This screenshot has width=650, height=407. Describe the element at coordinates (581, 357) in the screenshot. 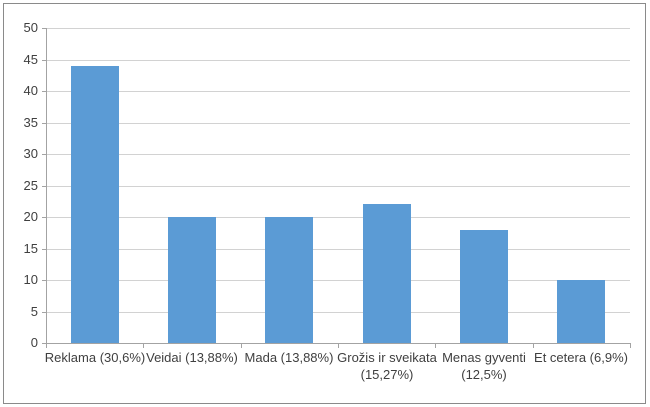

I see `x-tick-label: Et cetera (6,9%)` at that location.